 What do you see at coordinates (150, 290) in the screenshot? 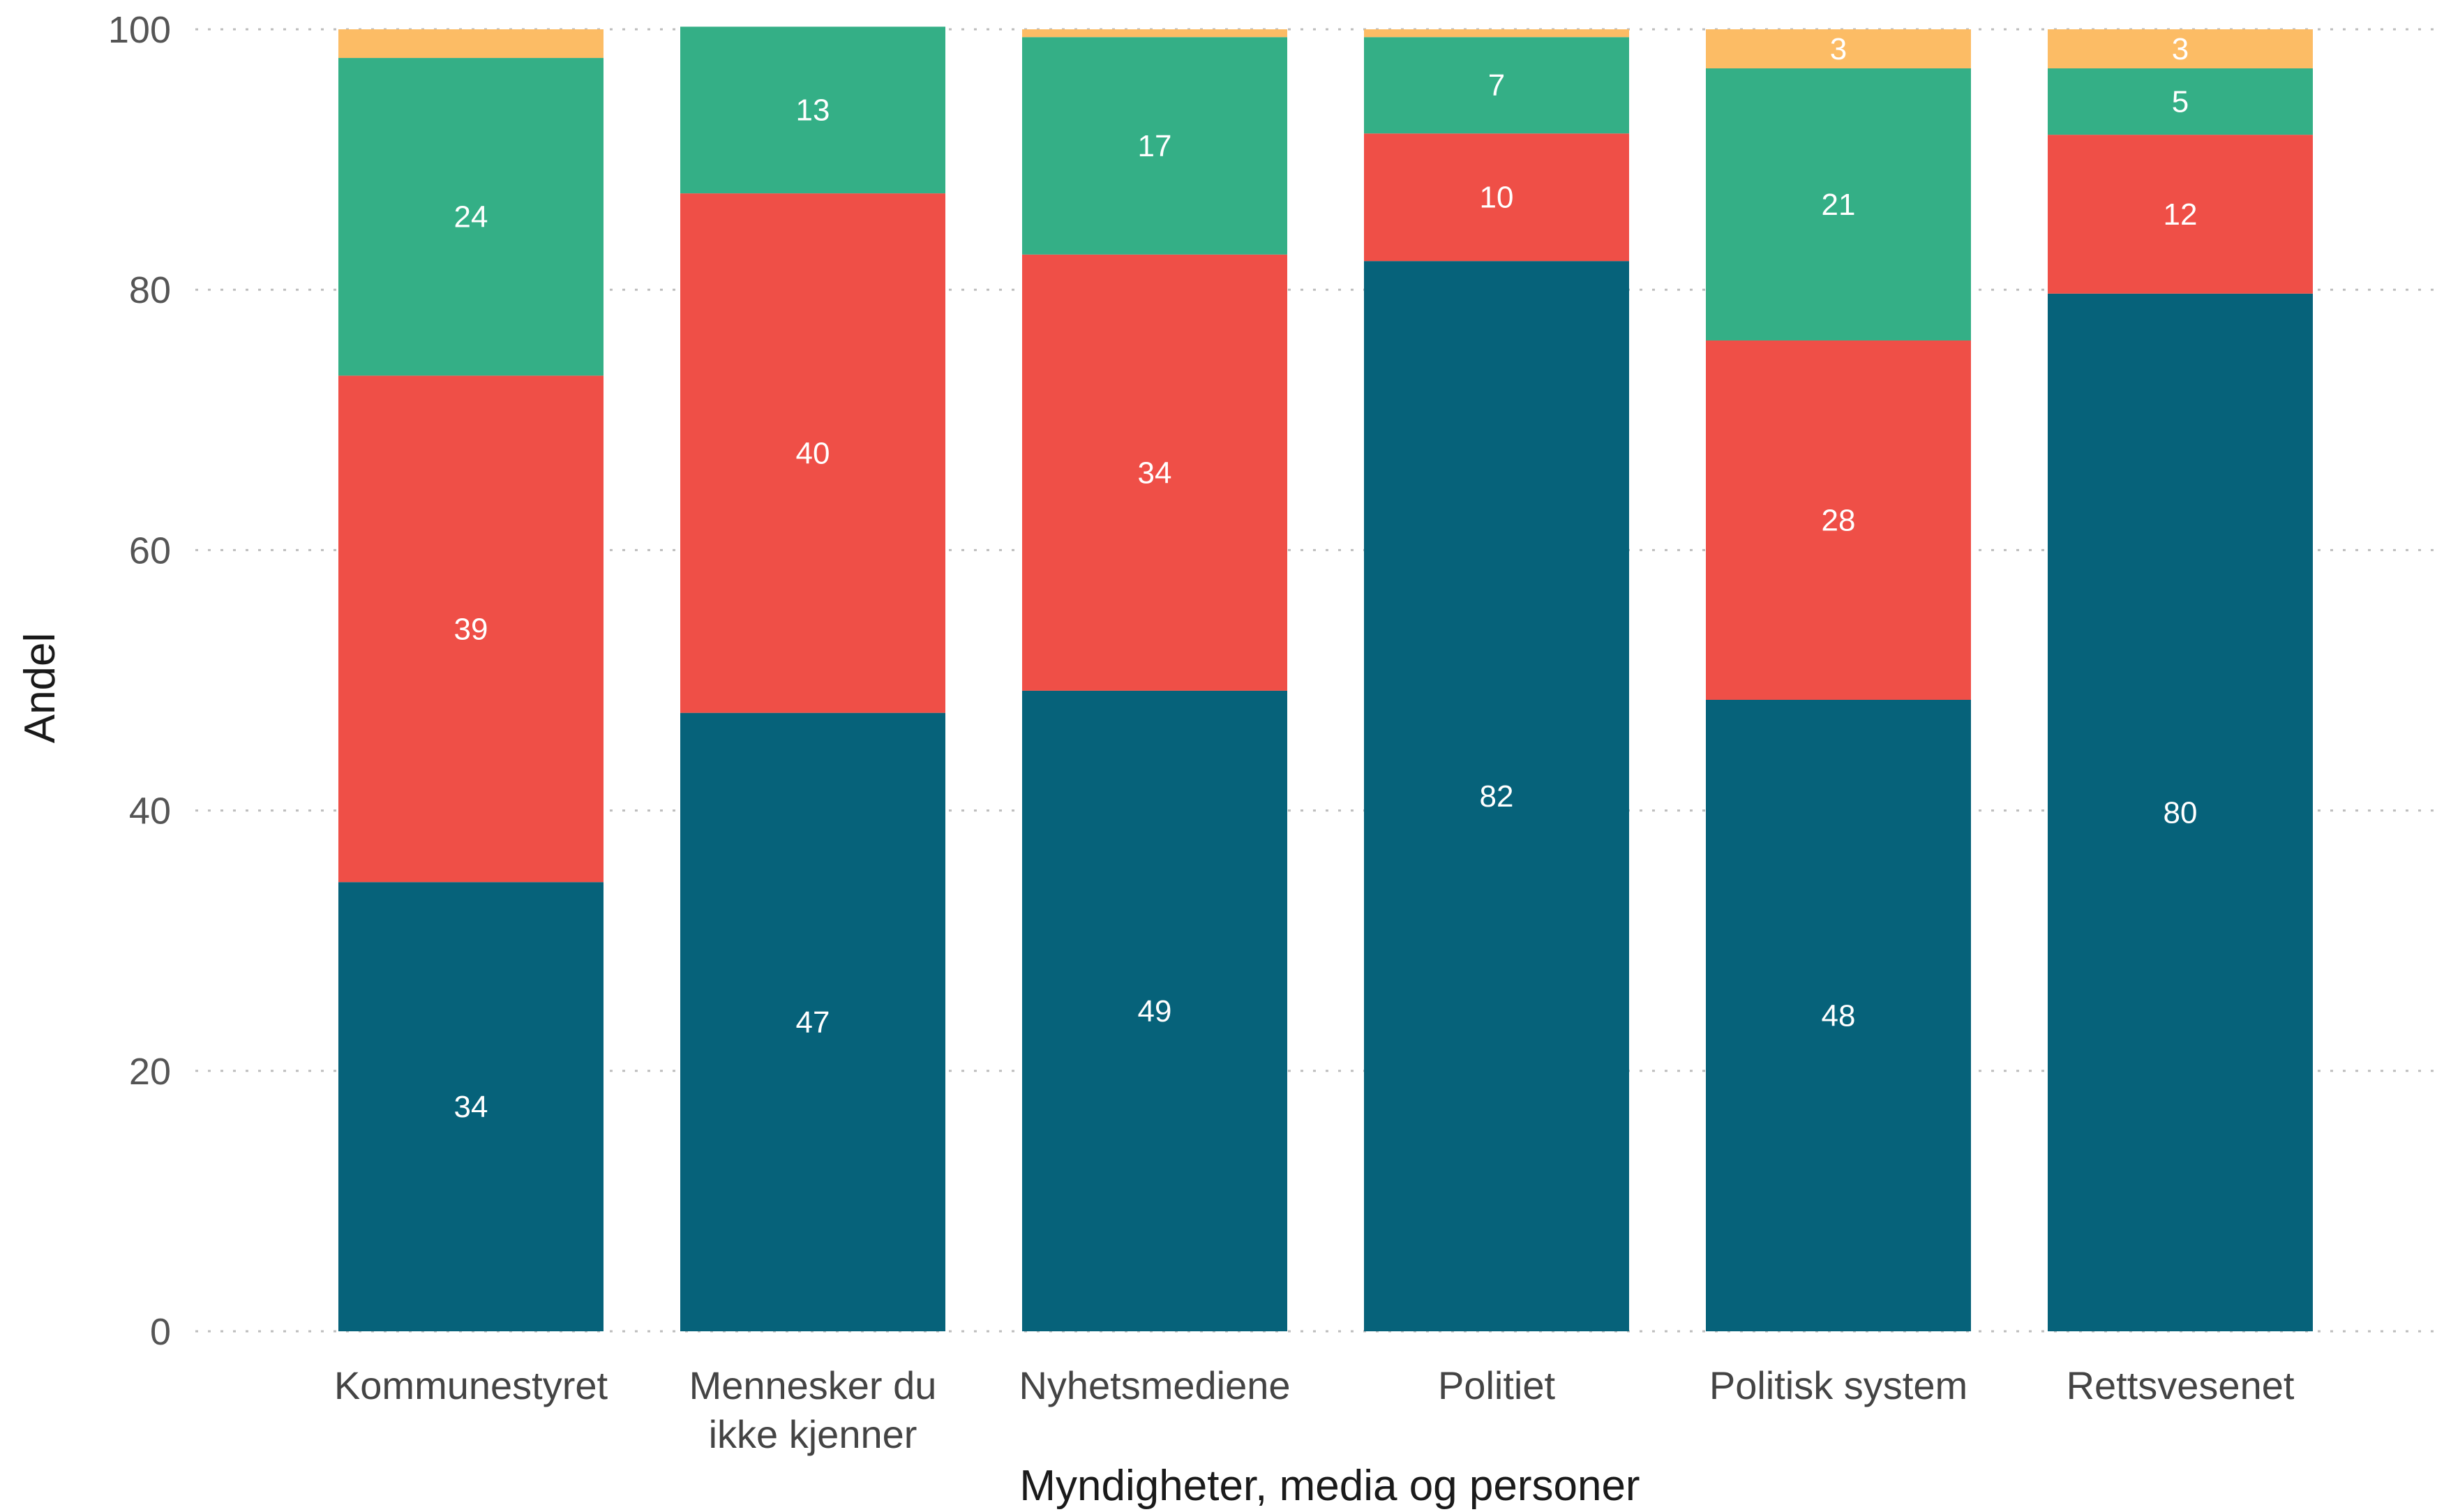
I see `y-tick-label: 80` at bounding box center [150, 290].